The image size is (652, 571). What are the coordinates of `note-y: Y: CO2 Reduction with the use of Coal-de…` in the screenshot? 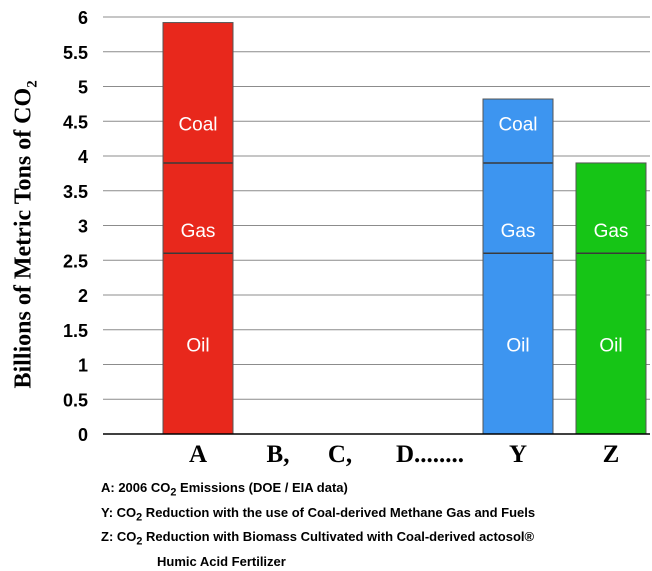 It's located at (375, 515).